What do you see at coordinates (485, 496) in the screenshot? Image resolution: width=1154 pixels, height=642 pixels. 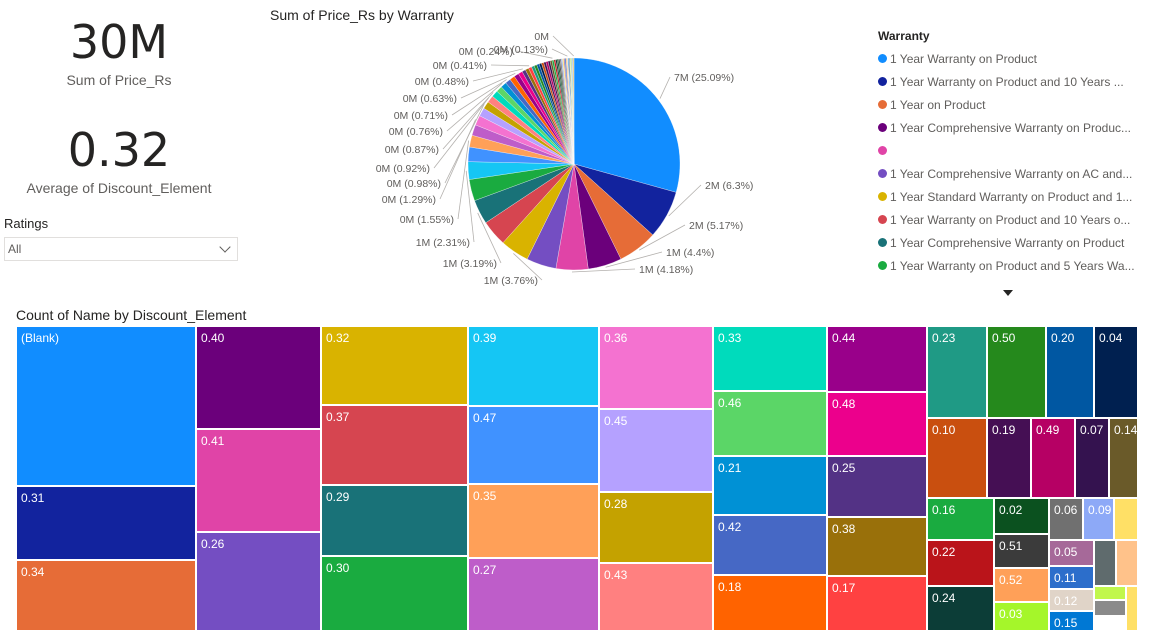 I see `treemap-tile-label: 0.35` at bounding box center [485, 496].